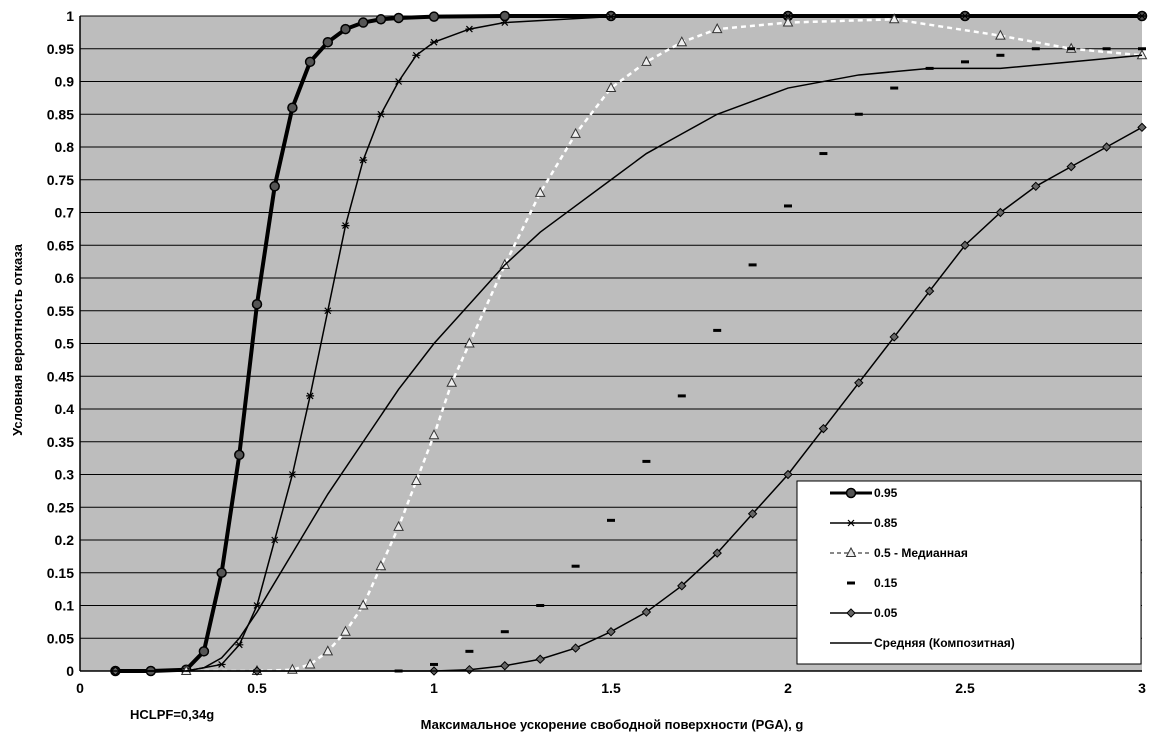 This screenshot has height=737, width=1153. What do you see at coordinates (886, 583) in the screenshot?
I see `legend-label: 0.15` at bounding box center [886, 583].